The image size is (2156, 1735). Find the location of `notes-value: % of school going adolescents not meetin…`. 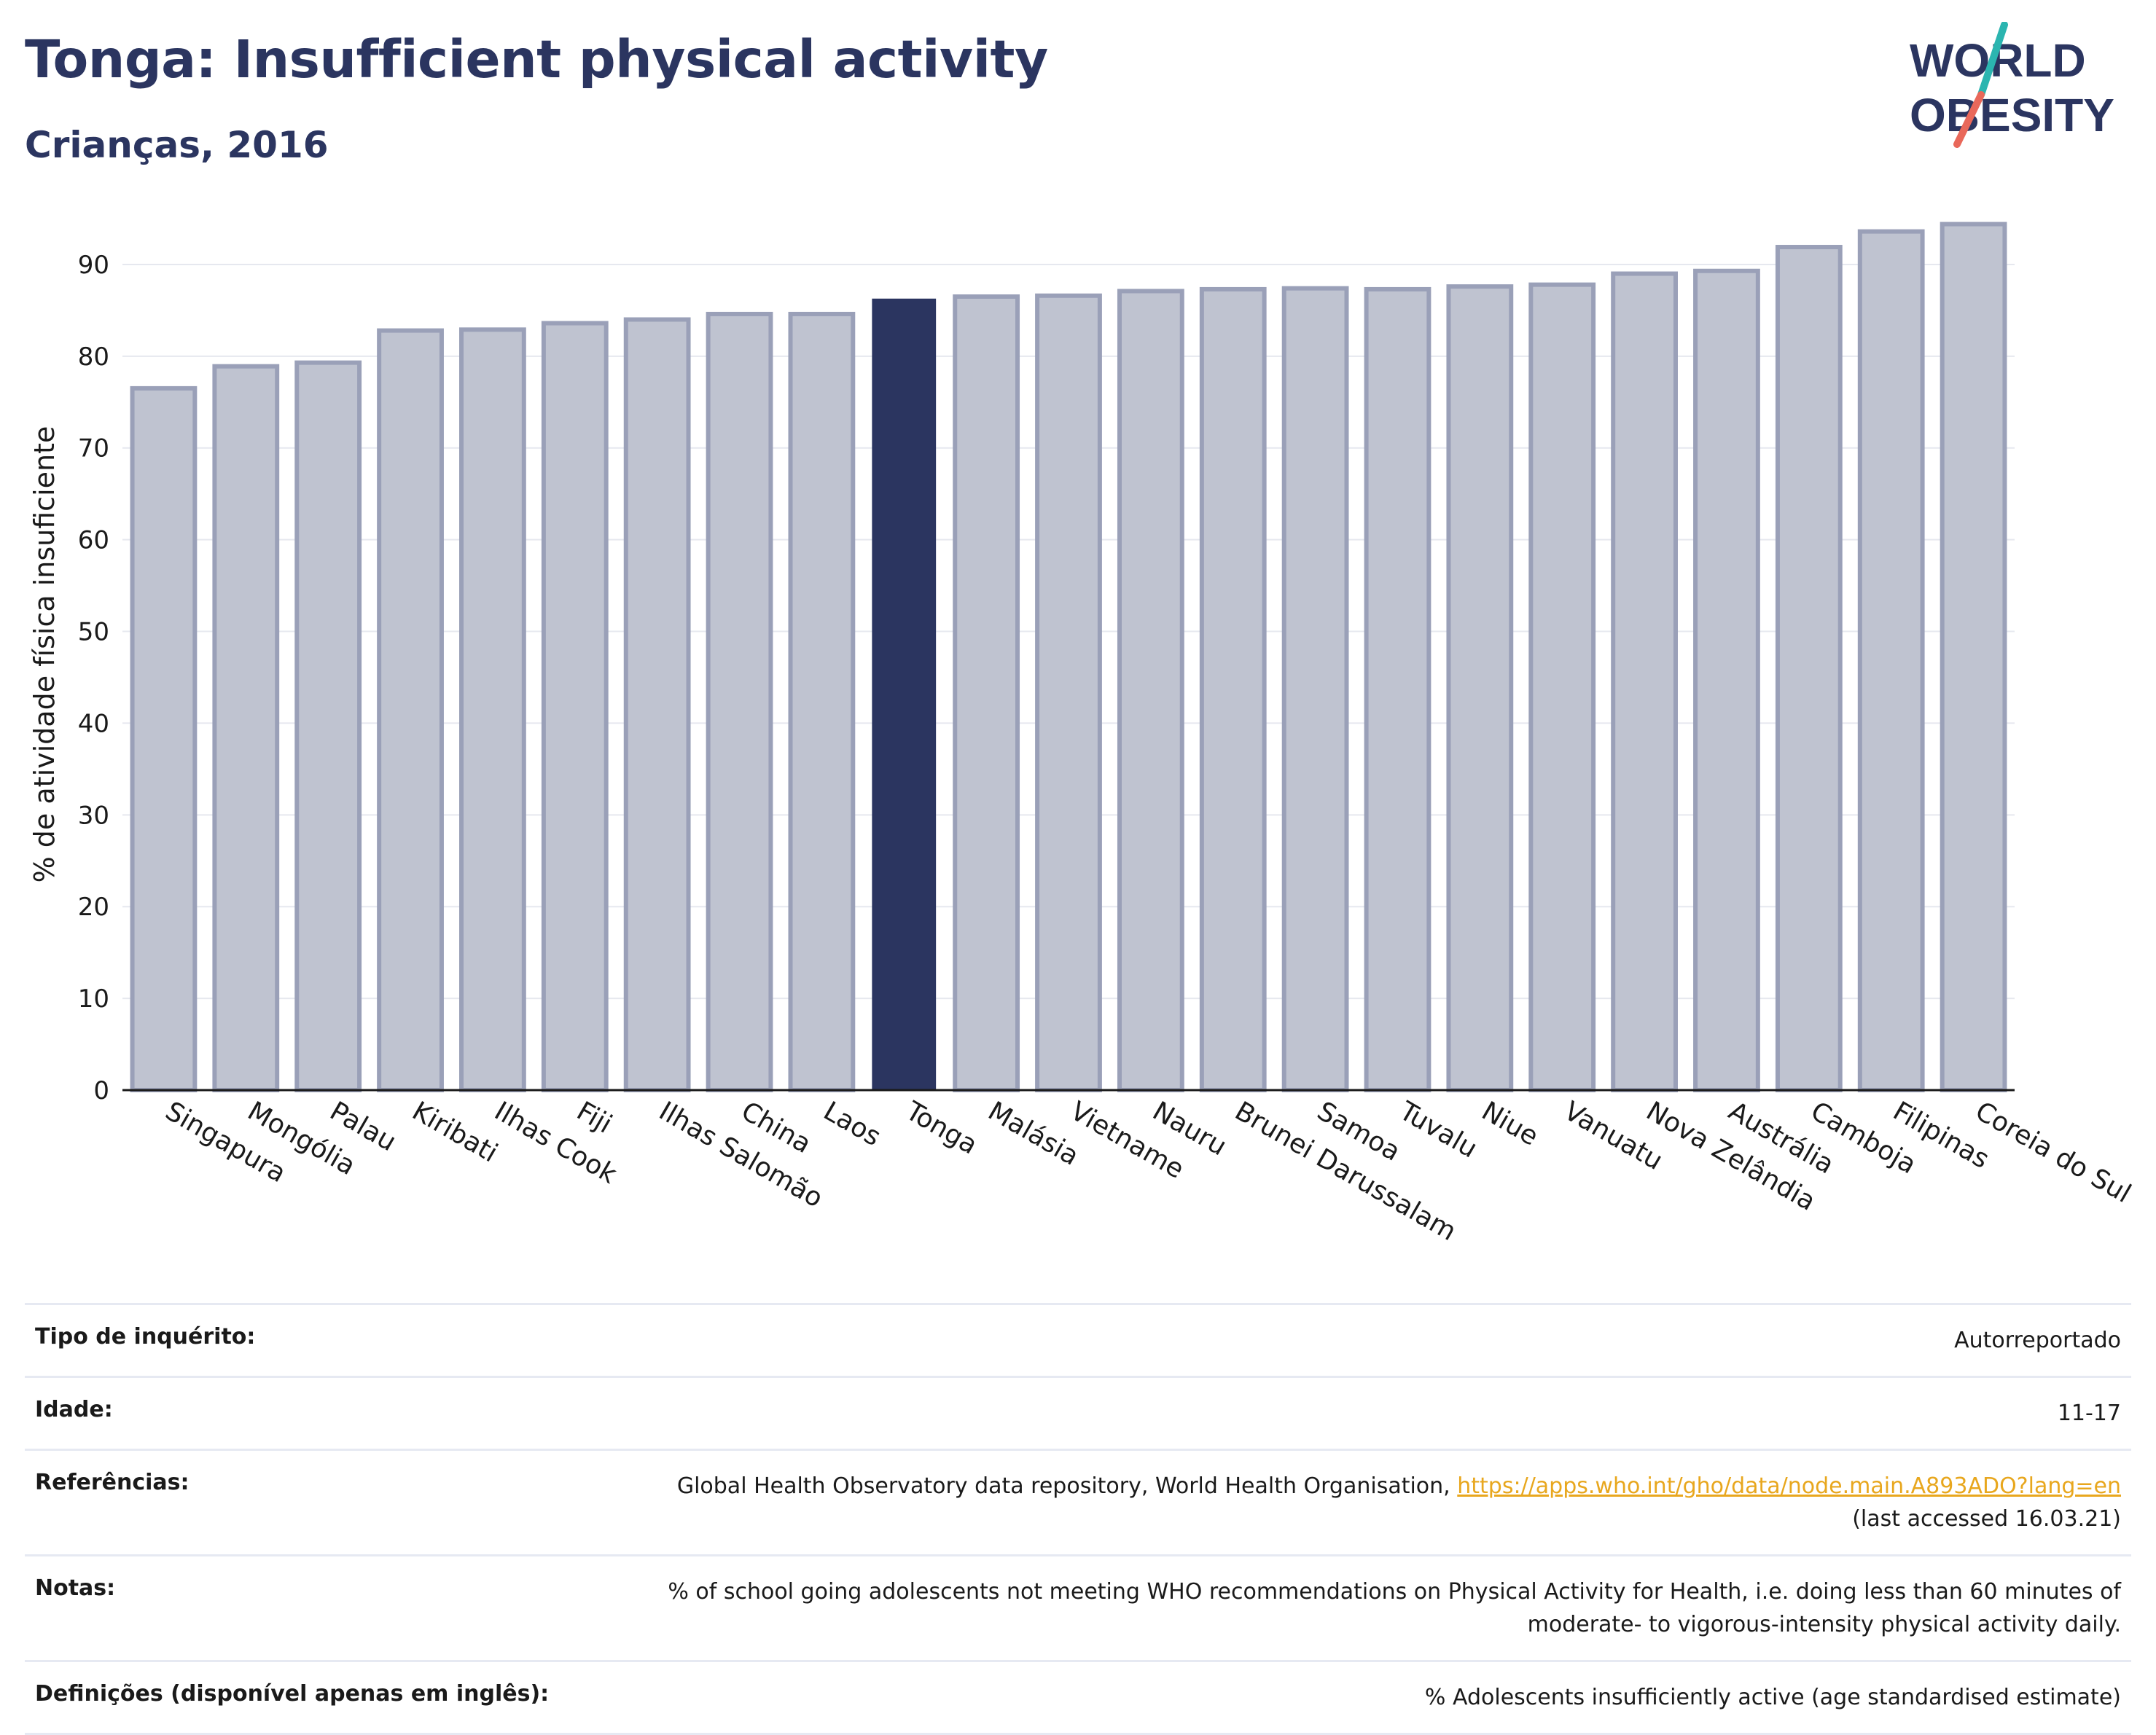

notes-value: % of school going adolescents not meetin… is located at coordinates (1372, 1608).